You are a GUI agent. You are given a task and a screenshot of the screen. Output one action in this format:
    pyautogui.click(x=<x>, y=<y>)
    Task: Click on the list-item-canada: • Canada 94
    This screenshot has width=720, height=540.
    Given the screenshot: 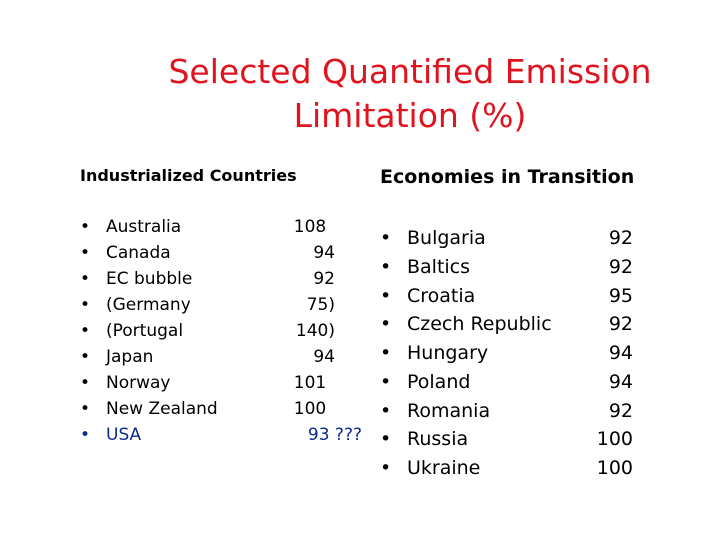 What is the action you would take?
    pyautogui.click(x=225, y=253)
    